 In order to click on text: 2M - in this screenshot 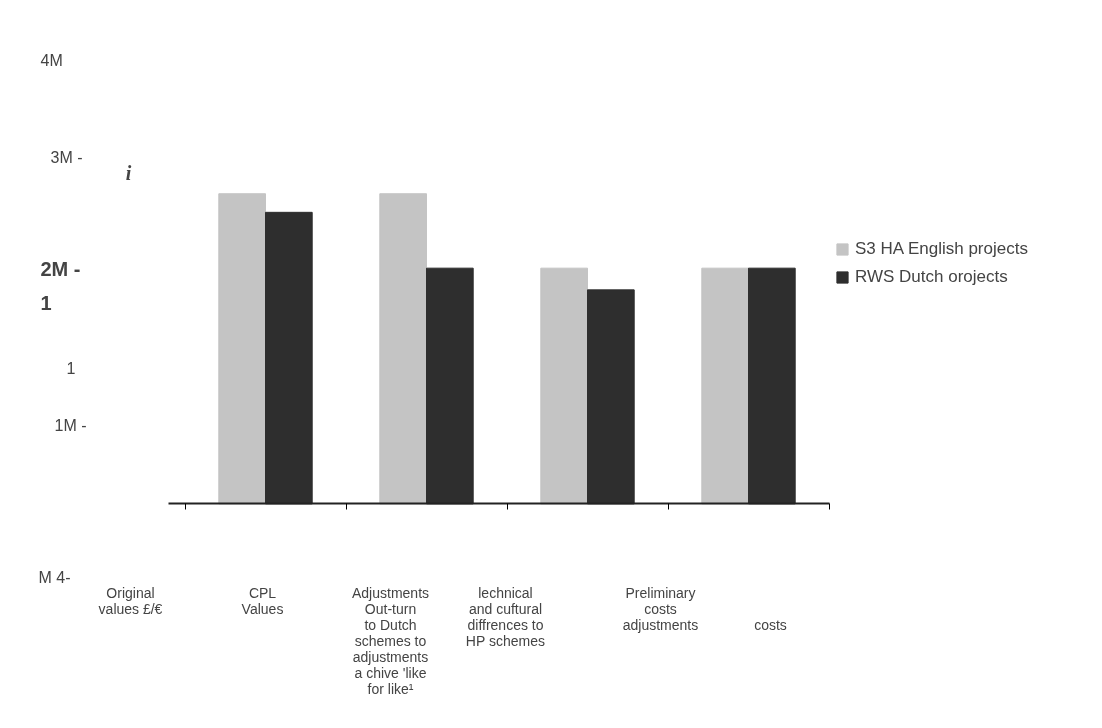, I will do `click(60, 268)`.